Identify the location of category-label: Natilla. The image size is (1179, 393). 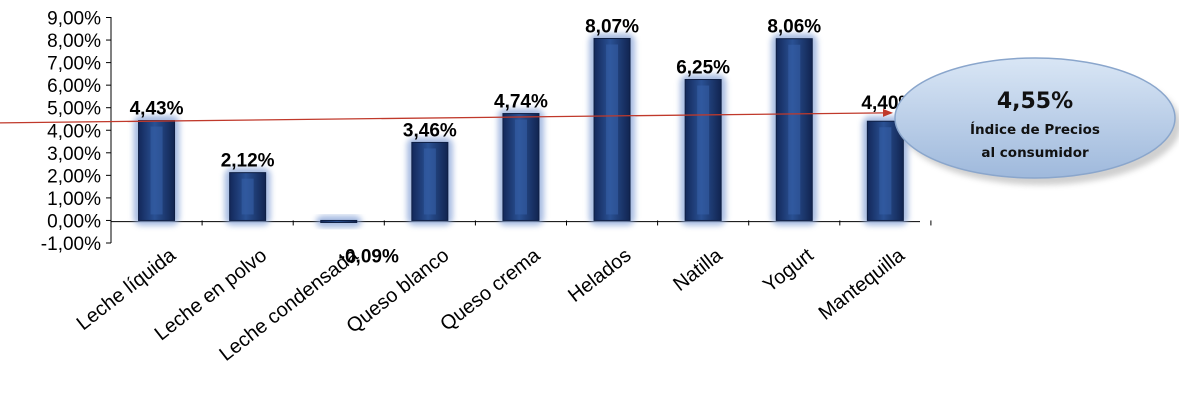
(698, 270).